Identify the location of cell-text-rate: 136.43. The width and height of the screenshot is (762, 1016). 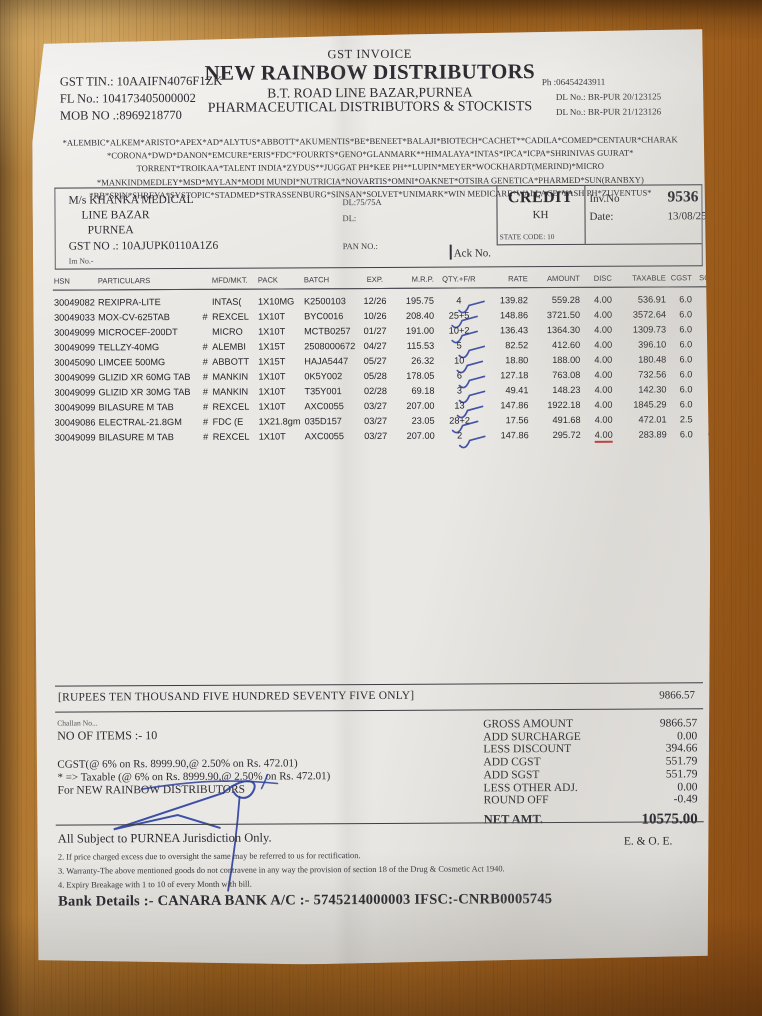
(514, 330).